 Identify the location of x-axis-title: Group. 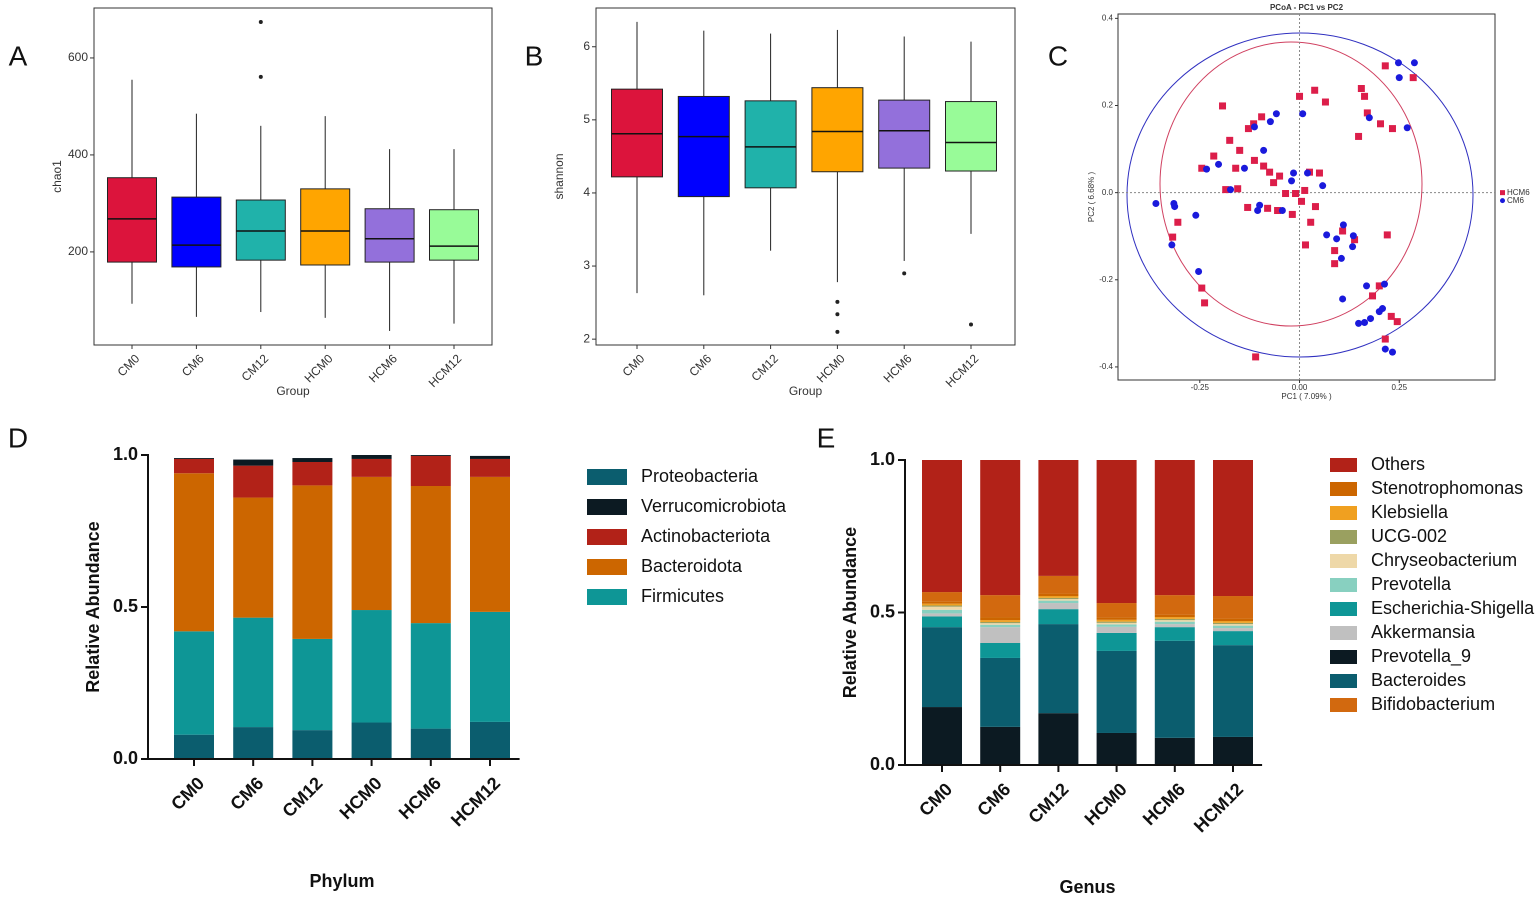
(806, 391).